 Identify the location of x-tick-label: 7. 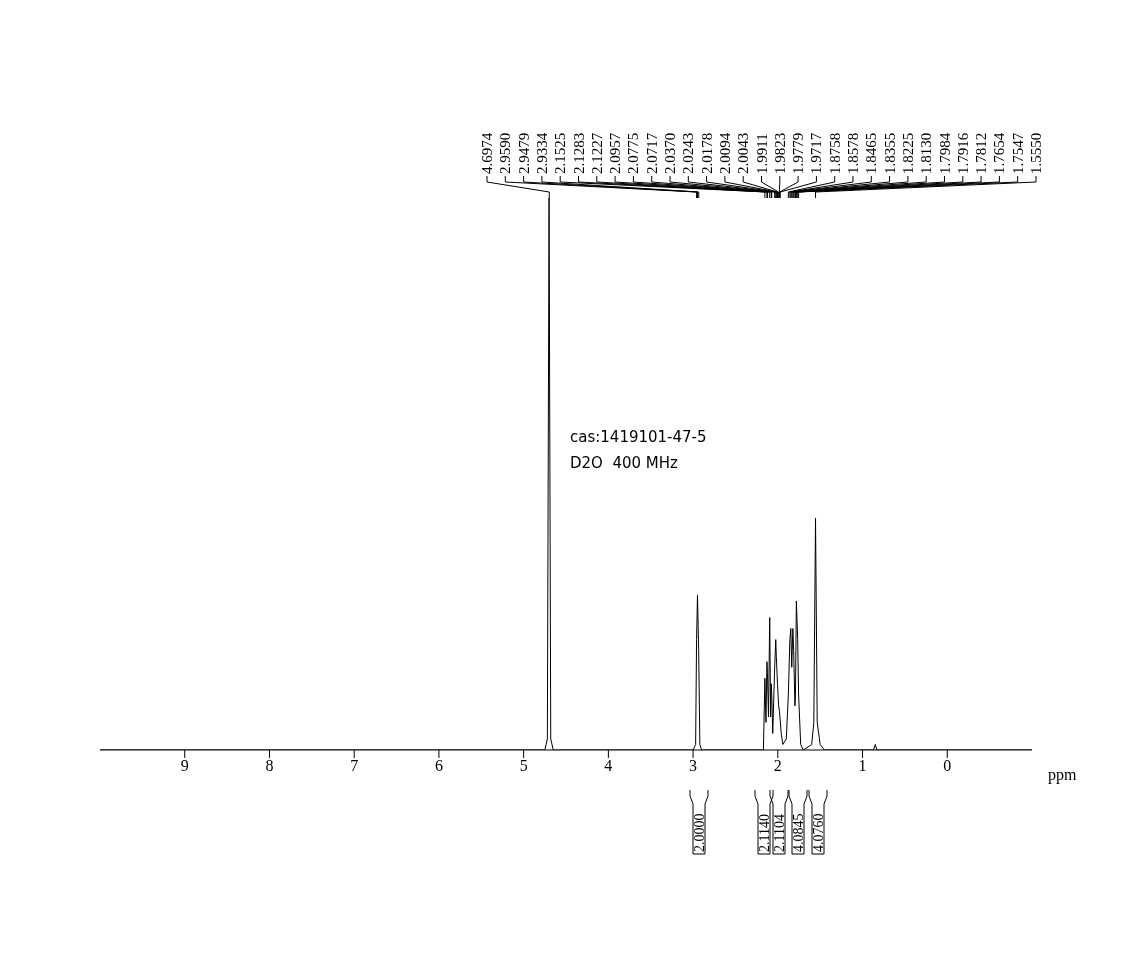
(354, 766).